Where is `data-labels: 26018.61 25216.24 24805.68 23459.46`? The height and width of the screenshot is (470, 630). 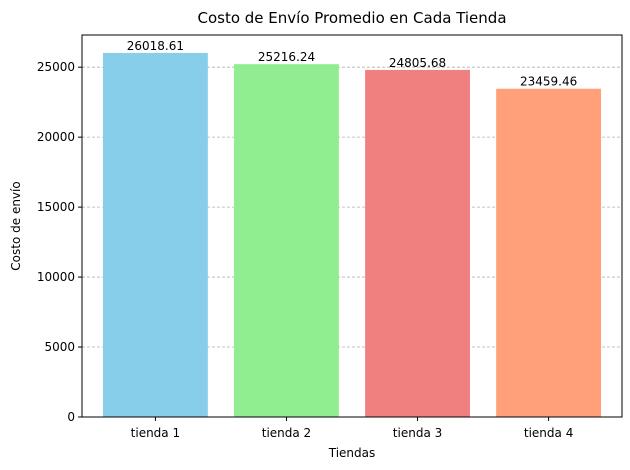
data-labels: 26018.61 25216.24 24805.68 23459.46 is located at coordinates (352, 64).